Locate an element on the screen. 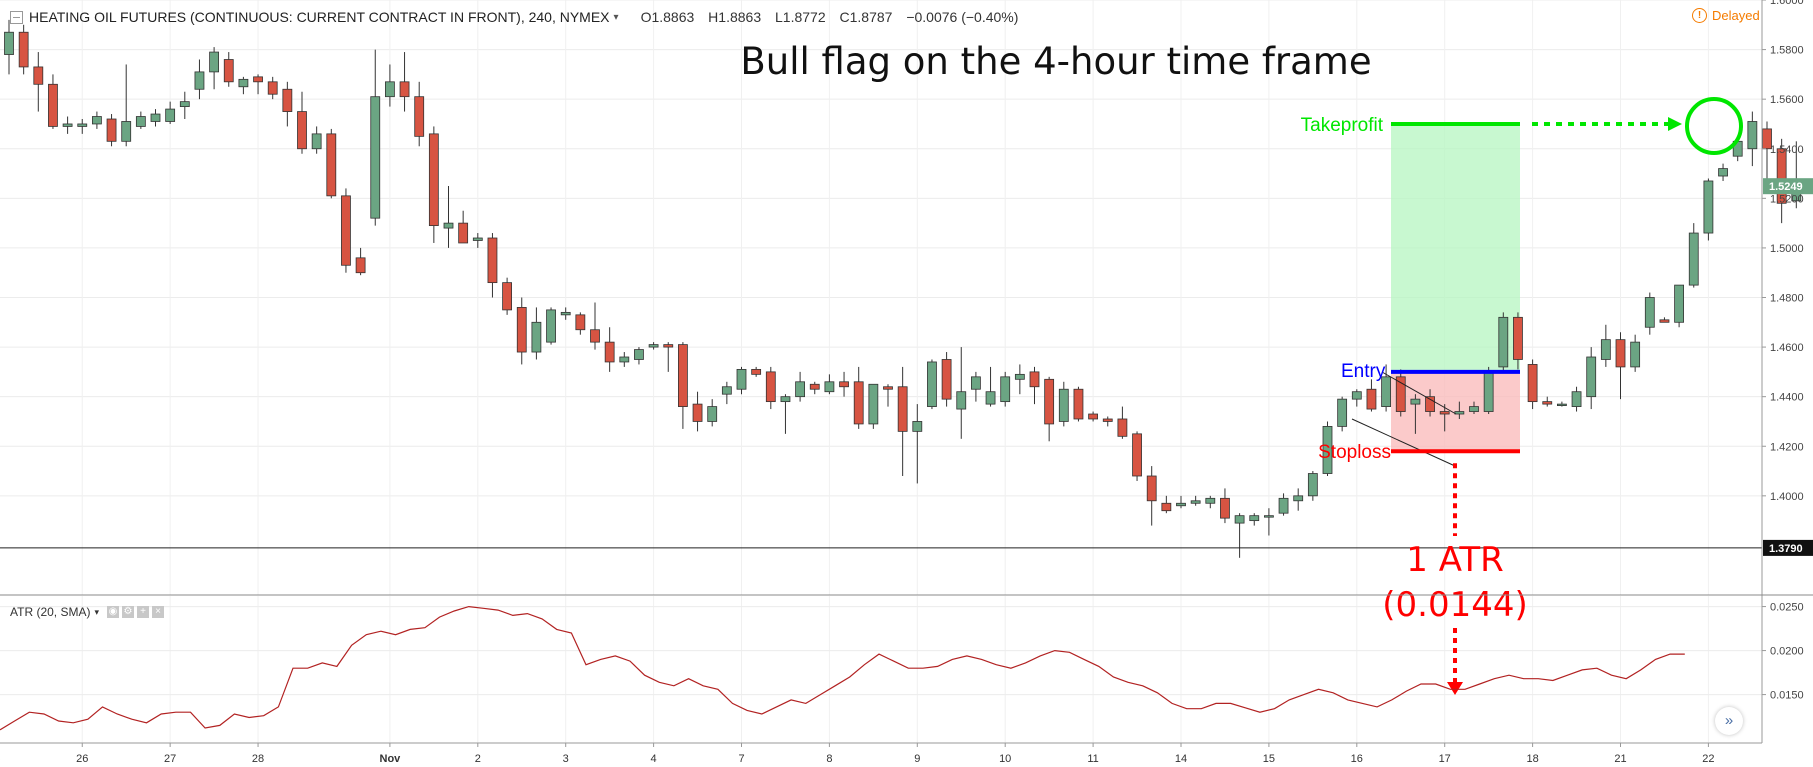  low-value: L1.8772 is located at coordinates (800, 17).